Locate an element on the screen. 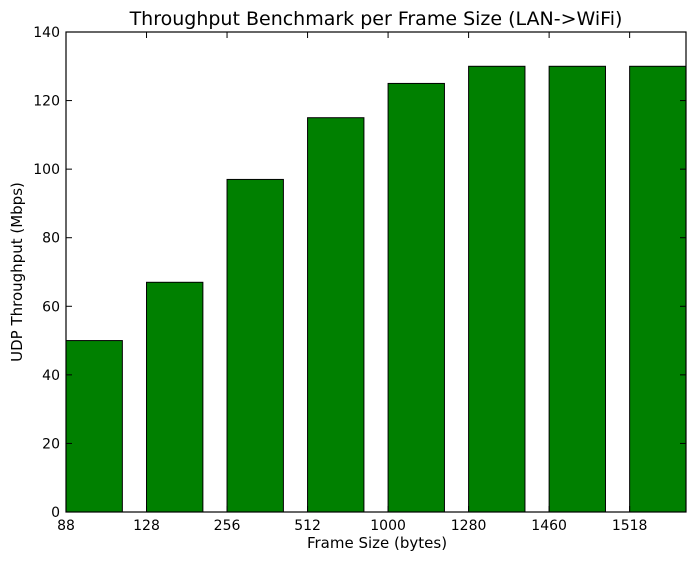 This screenshot has width=696, height=565. y-tick-label: 40 is located at coordinates (51, 376).